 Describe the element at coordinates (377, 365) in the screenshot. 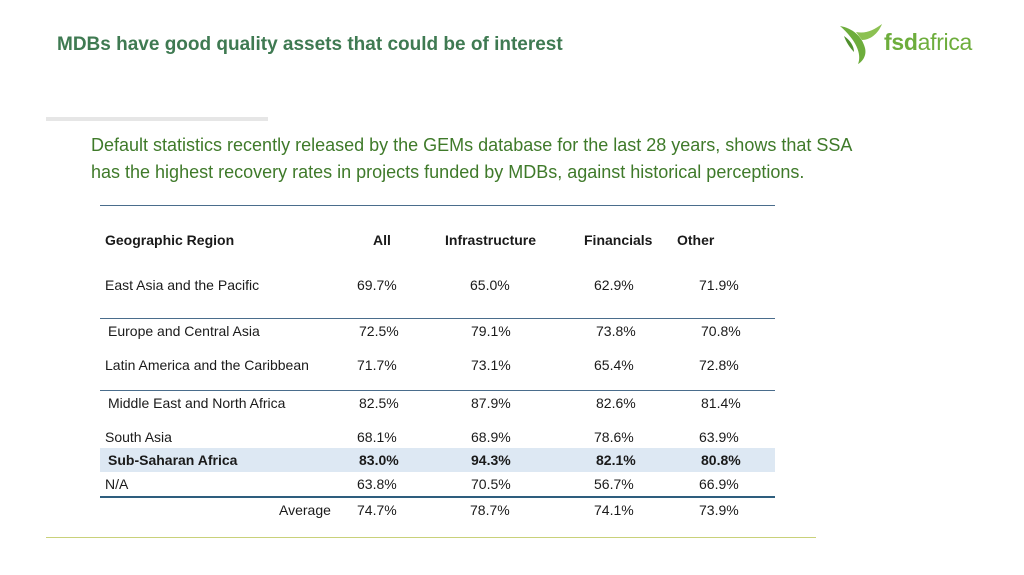

I see `cell-all: 71.7%` at that location.